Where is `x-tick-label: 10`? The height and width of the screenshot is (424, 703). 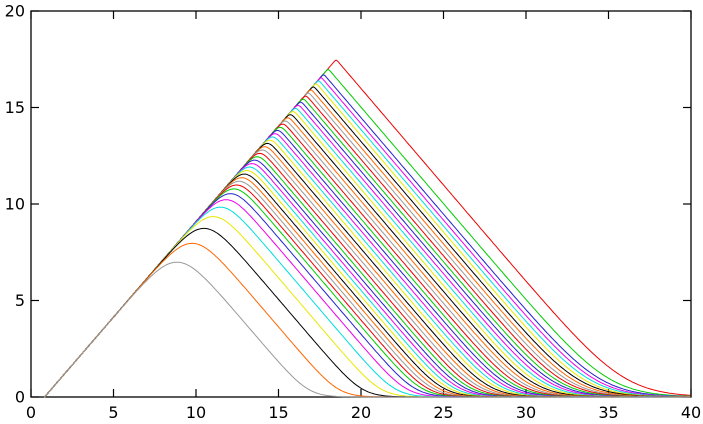 x-tick-label: 10 is located at coordinates (196, 412).